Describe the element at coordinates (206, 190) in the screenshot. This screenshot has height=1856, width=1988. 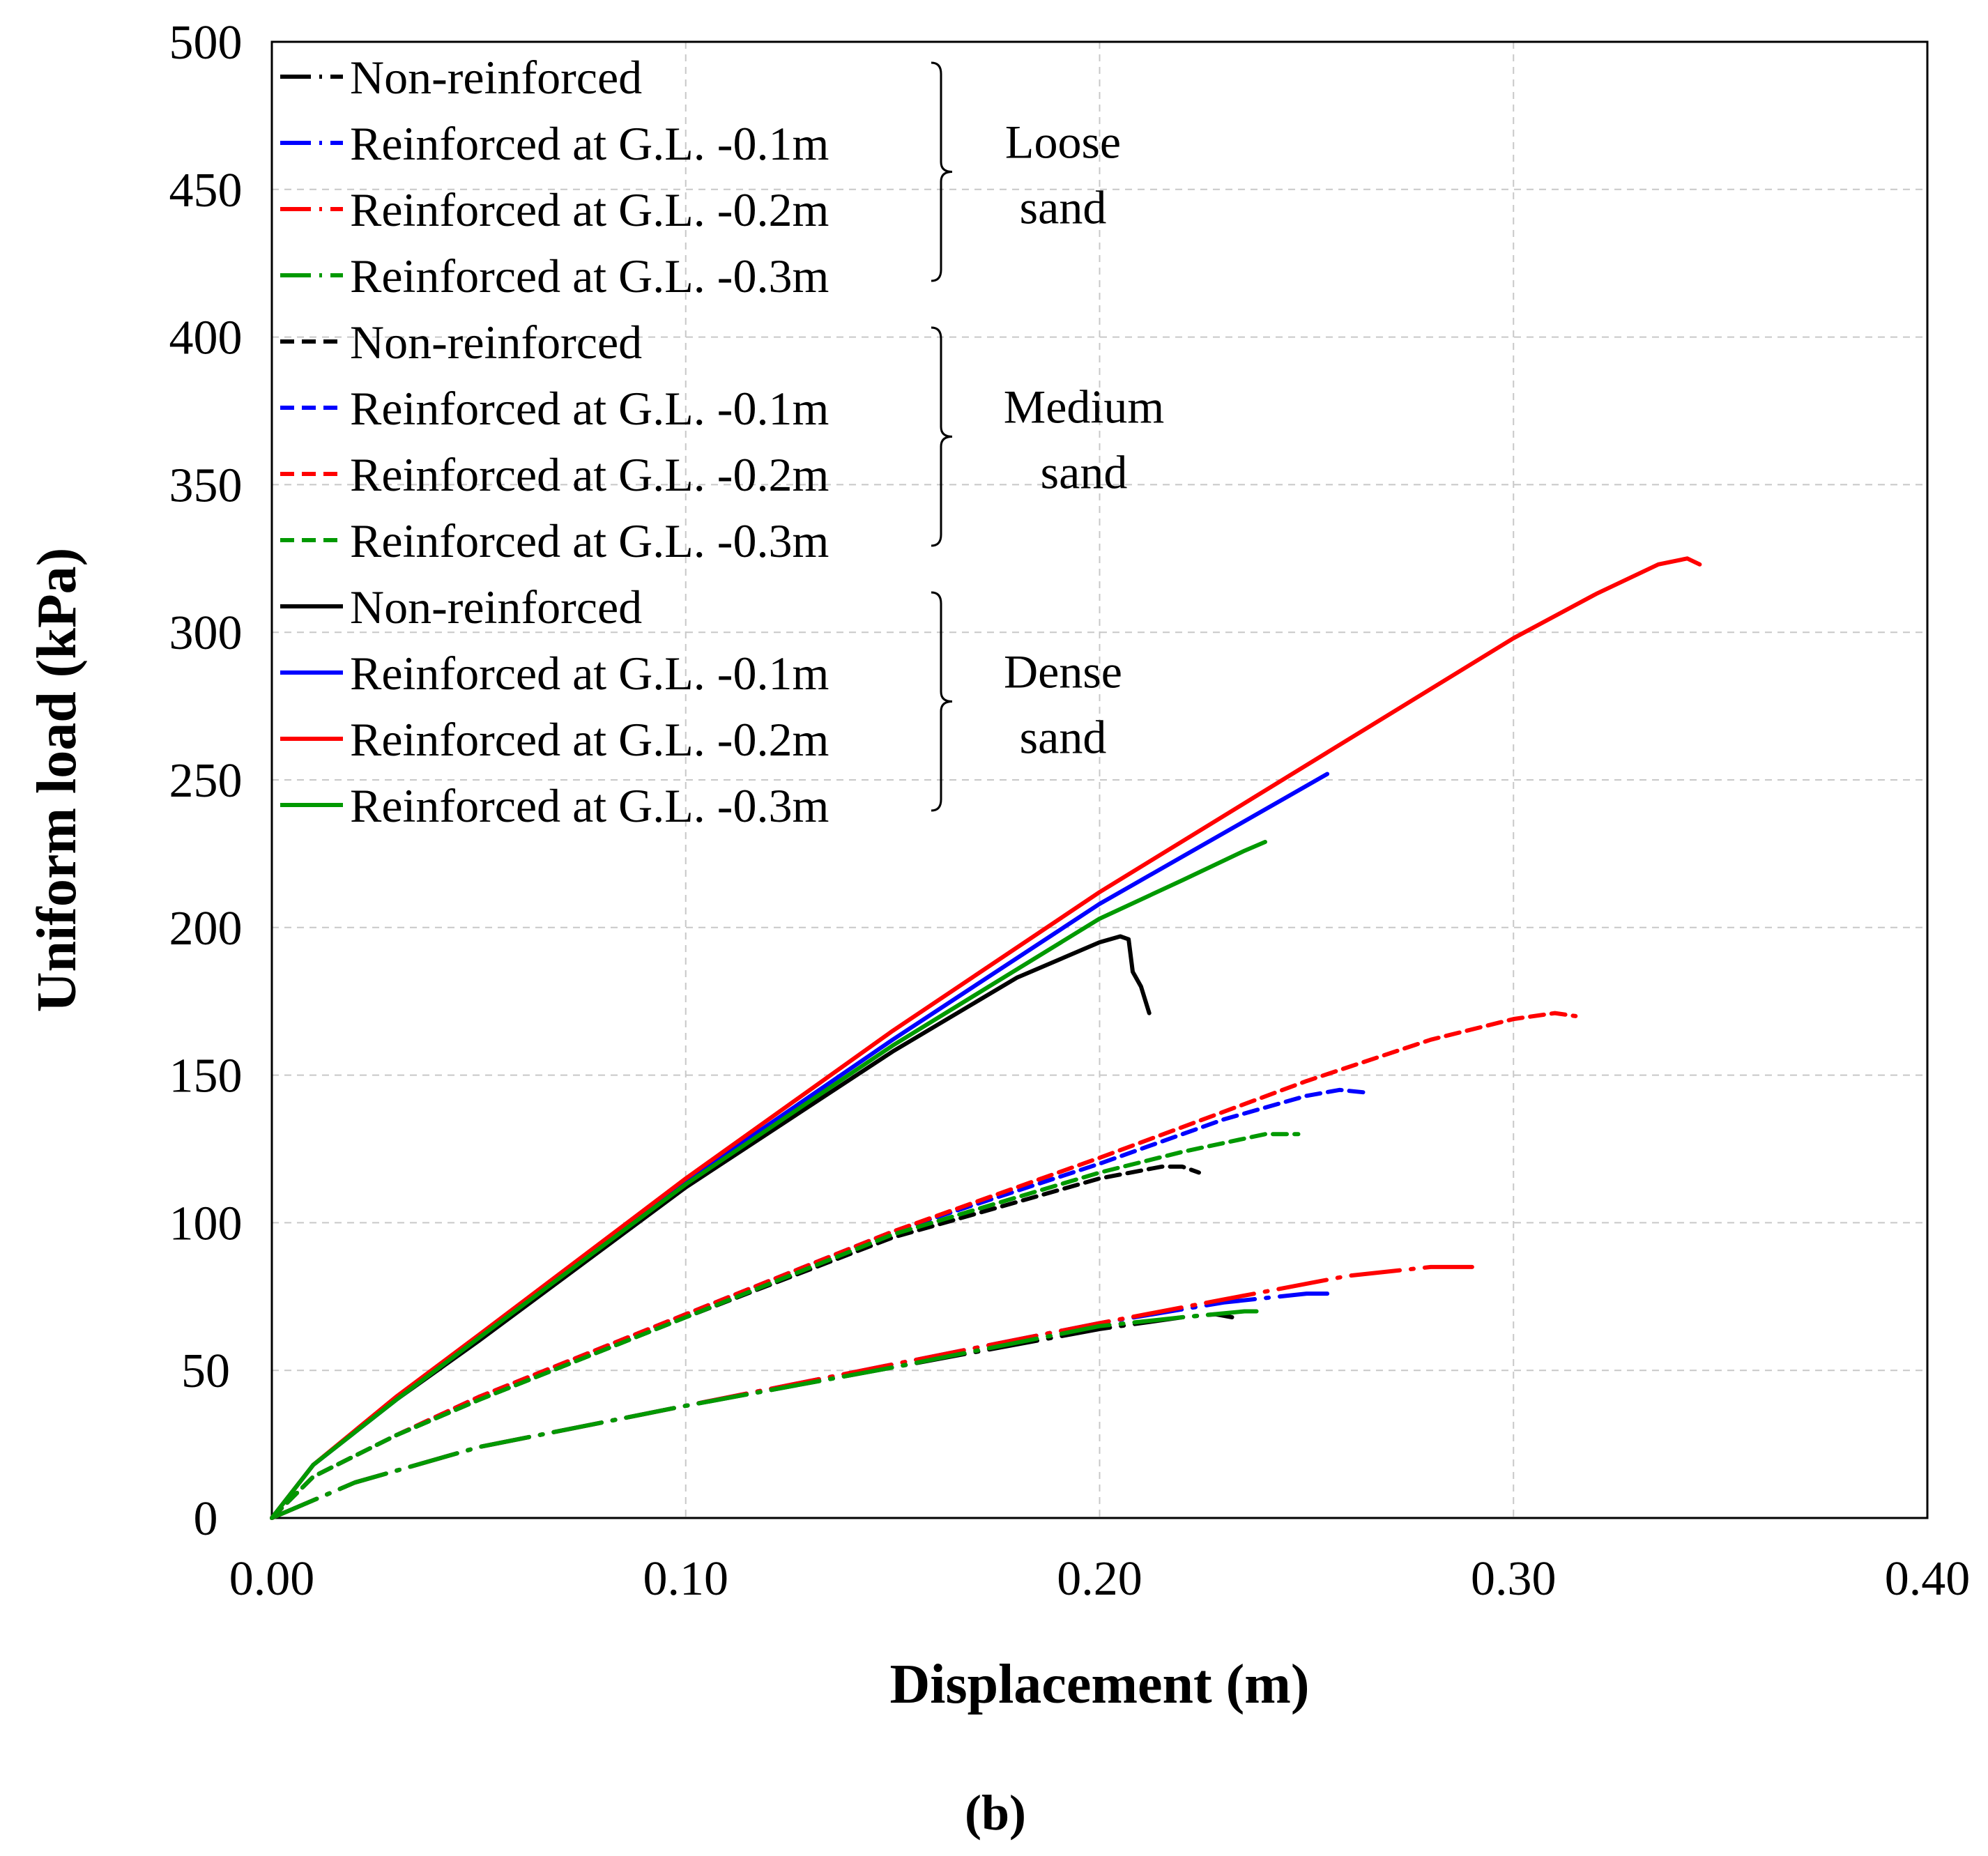
I see `y-tick-label: 450` at that location.